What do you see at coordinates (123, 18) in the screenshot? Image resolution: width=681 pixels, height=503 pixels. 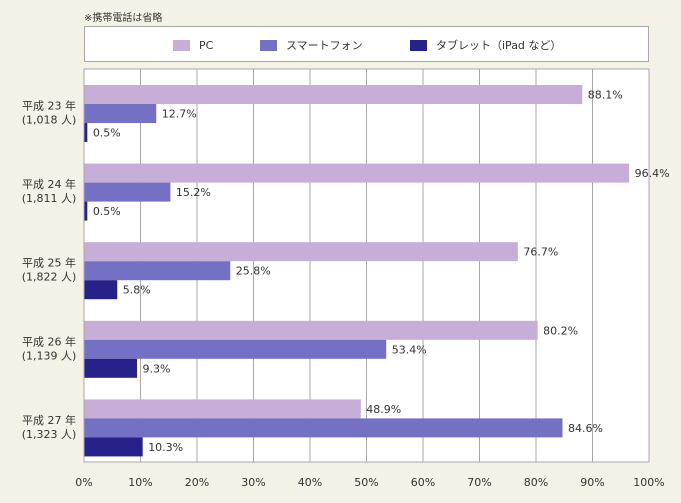 I see `chart-note: ※携帯電話は省略` at bounding box center [123, 18].